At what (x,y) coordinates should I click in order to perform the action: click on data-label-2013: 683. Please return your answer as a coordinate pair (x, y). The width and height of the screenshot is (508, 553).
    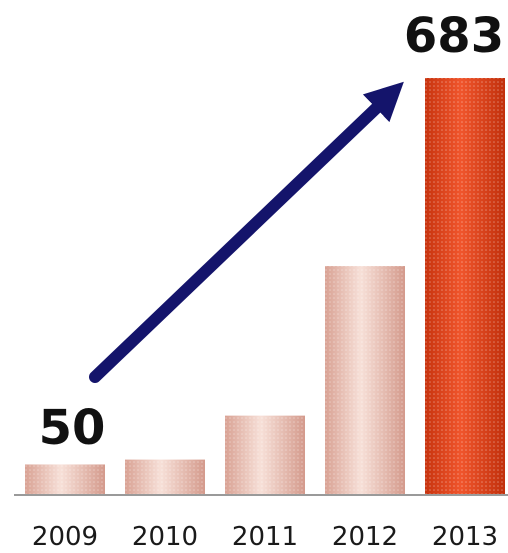
    Looking at the image, I should click on (454, 36).